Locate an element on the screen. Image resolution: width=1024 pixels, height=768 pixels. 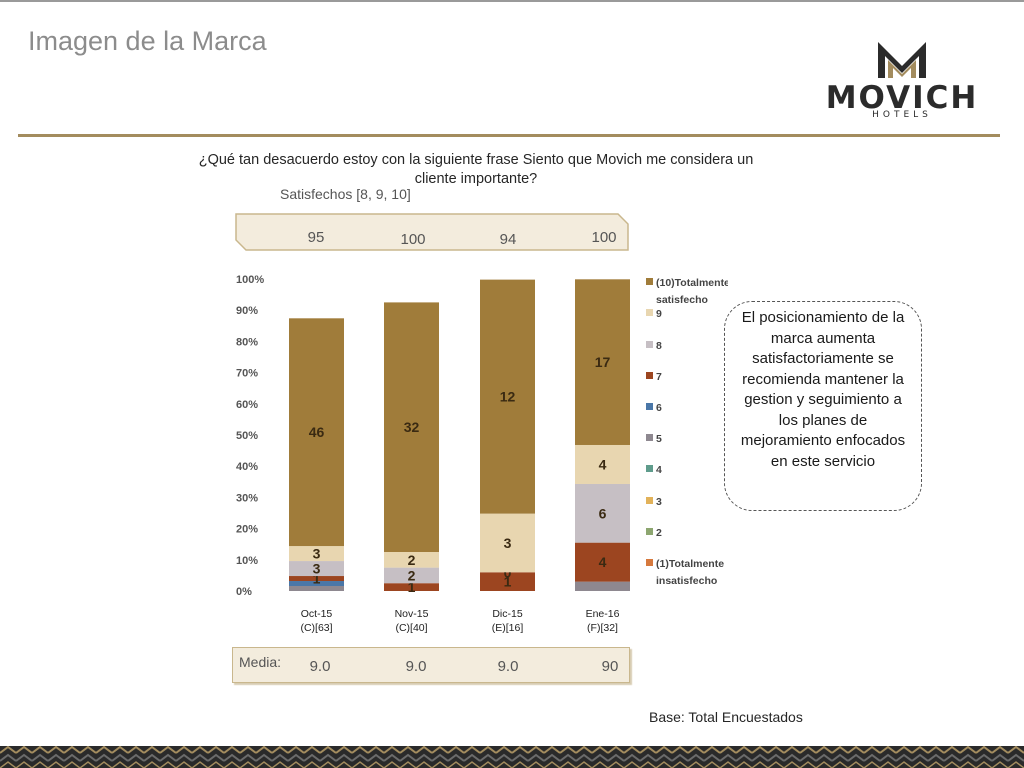
satisfied-label: Satisfechos [8, 9, 10] is located at coordinates (345, 194).